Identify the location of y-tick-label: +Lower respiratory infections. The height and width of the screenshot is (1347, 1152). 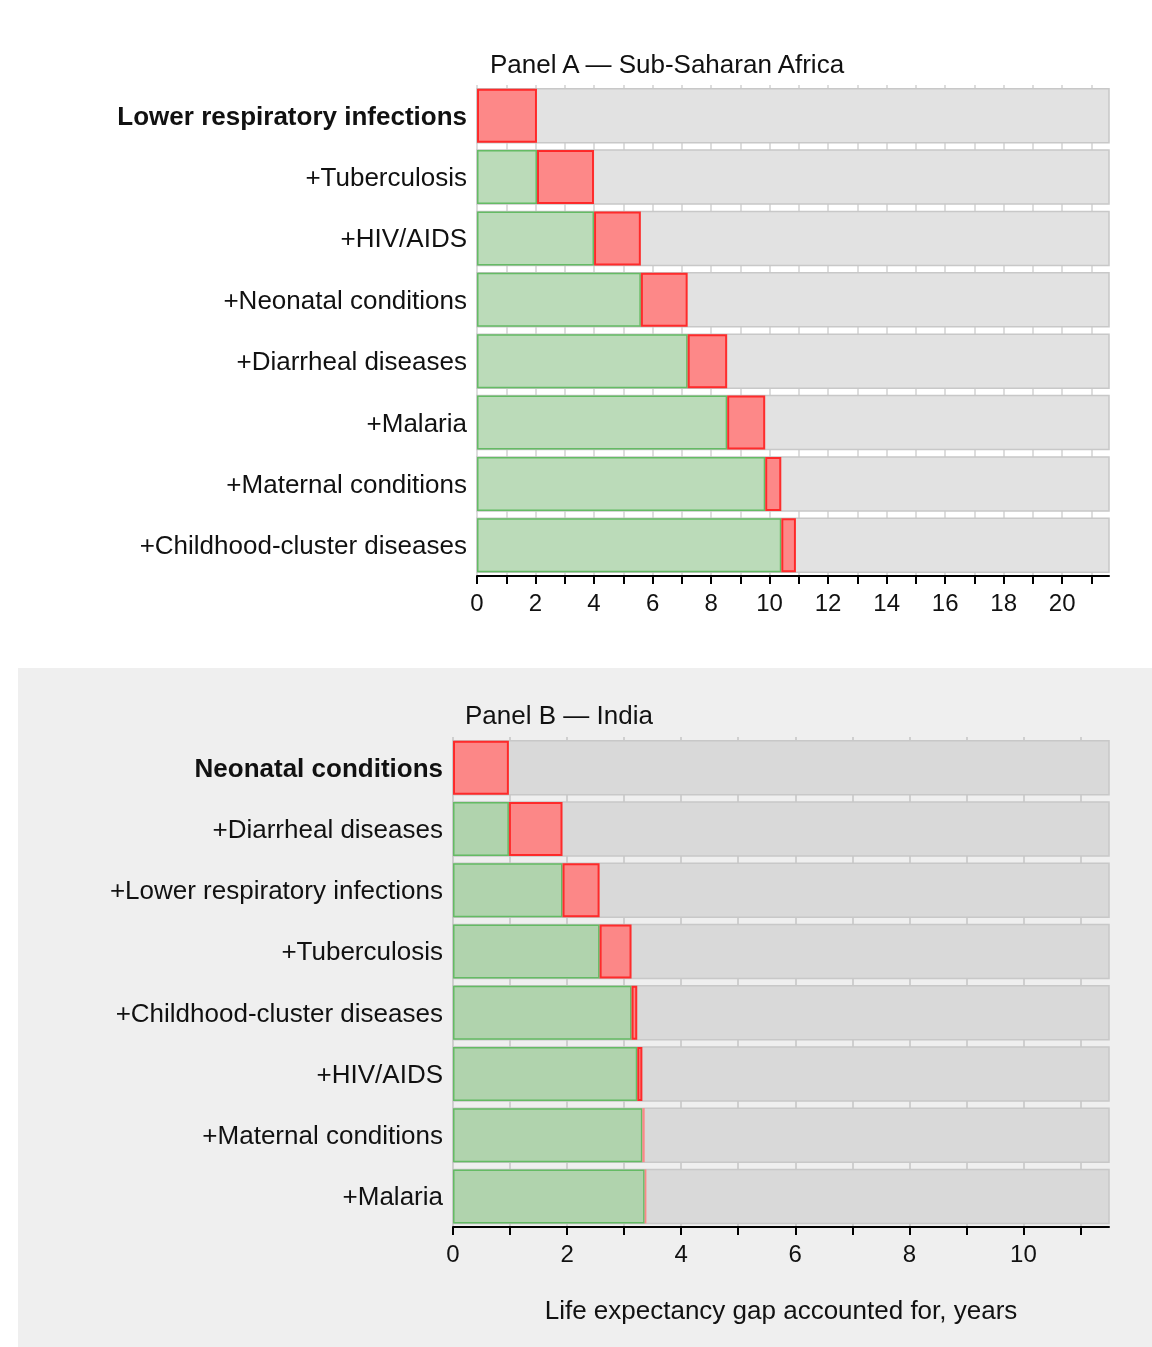
(276, 890).